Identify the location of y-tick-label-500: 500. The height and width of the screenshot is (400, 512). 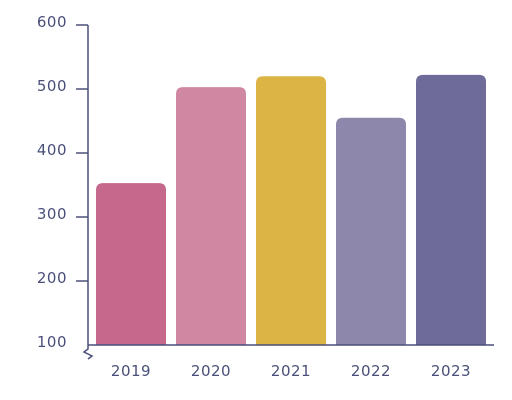
(52, 86).